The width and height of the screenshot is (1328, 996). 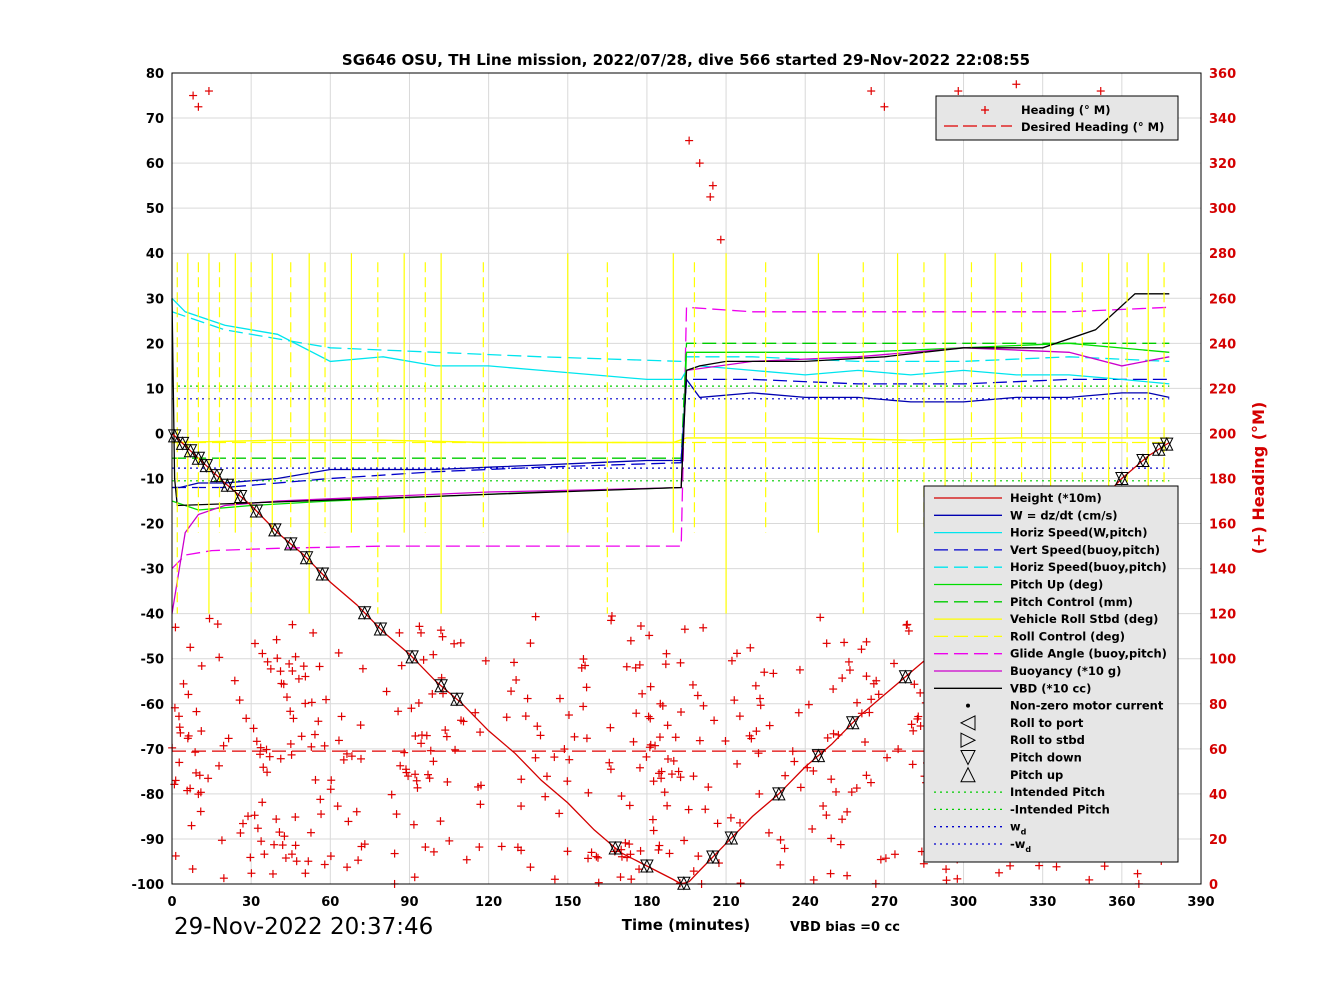 What do you see at coordinates (1042, 902) in the screenshot?
I see `x-tick-label: 330` at bounding box center [1042, 902].